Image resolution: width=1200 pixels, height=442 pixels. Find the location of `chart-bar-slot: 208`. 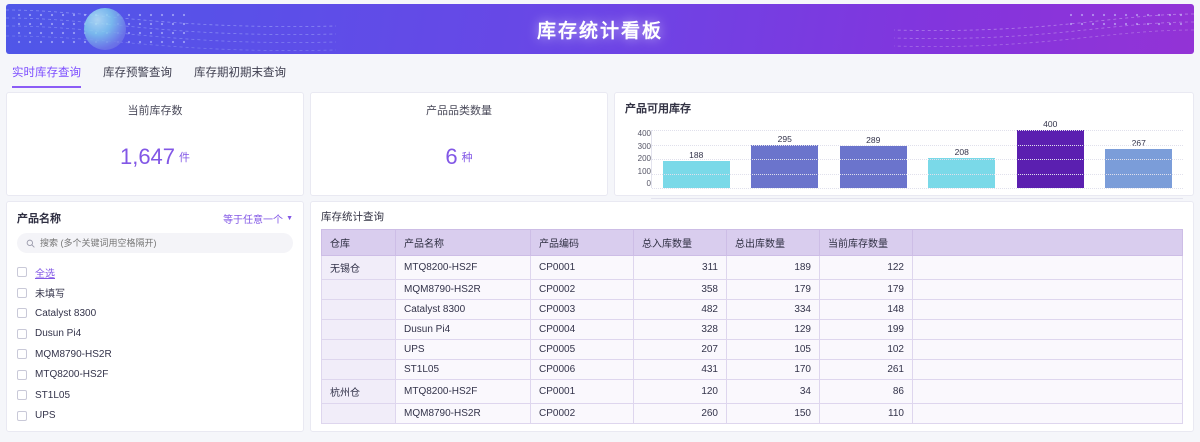

chart-bar-slot: 208 is located at coordinates (962, 159).